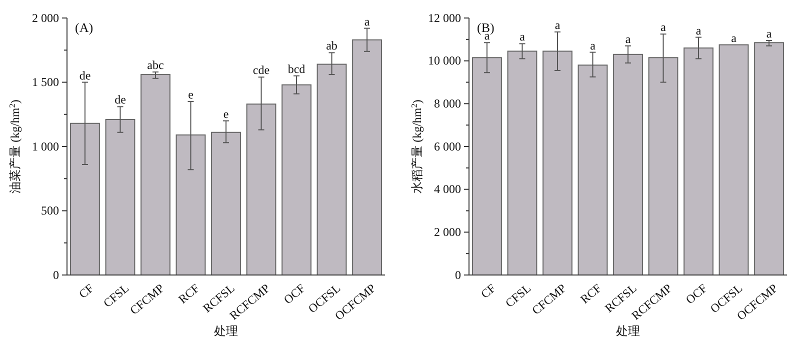  Describe the element at coordinates (45, 82) in the screenshot. I see `y-tick-label: 1 500` at that location.